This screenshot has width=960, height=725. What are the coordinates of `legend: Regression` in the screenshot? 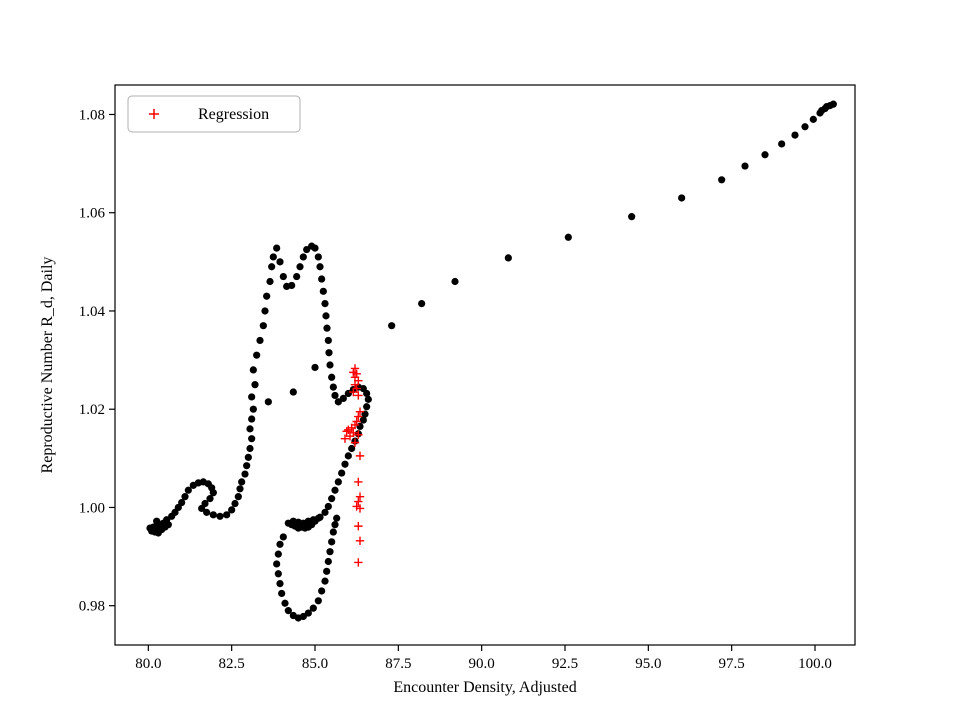 It's located at (214, 114).